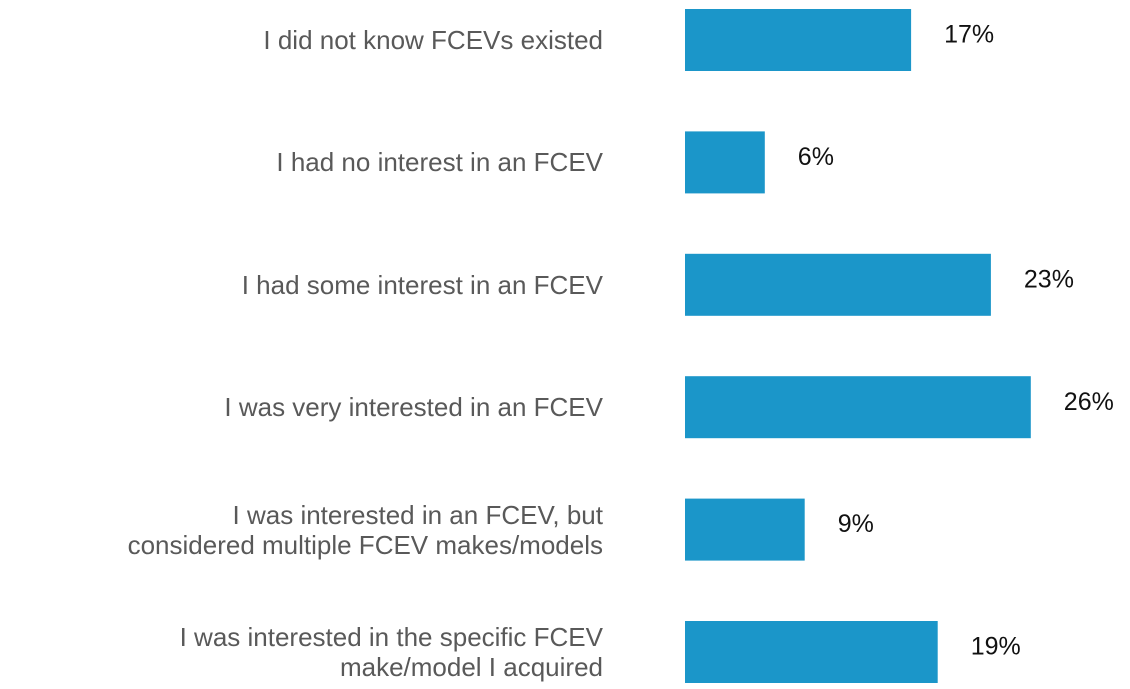 The height and width of the screenshot is (689, 1130). Describe the element at coordinates (433, 40) in the screenshot. I see `category-label: I did not know FCEVs existed` at that location.